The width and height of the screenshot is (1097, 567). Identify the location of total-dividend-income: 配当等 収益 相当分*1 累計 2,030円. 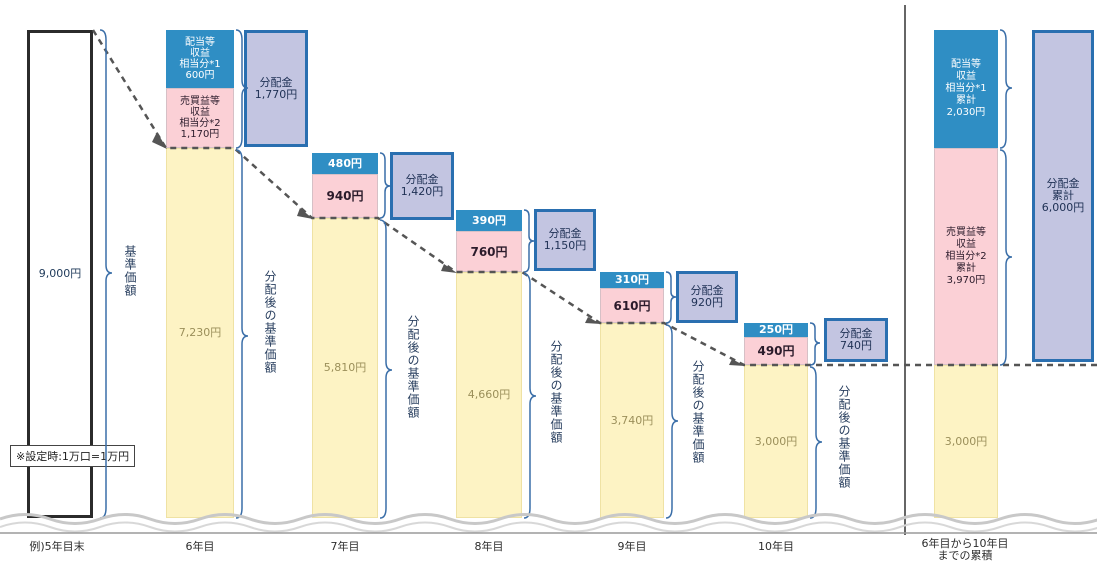
(966, 89).